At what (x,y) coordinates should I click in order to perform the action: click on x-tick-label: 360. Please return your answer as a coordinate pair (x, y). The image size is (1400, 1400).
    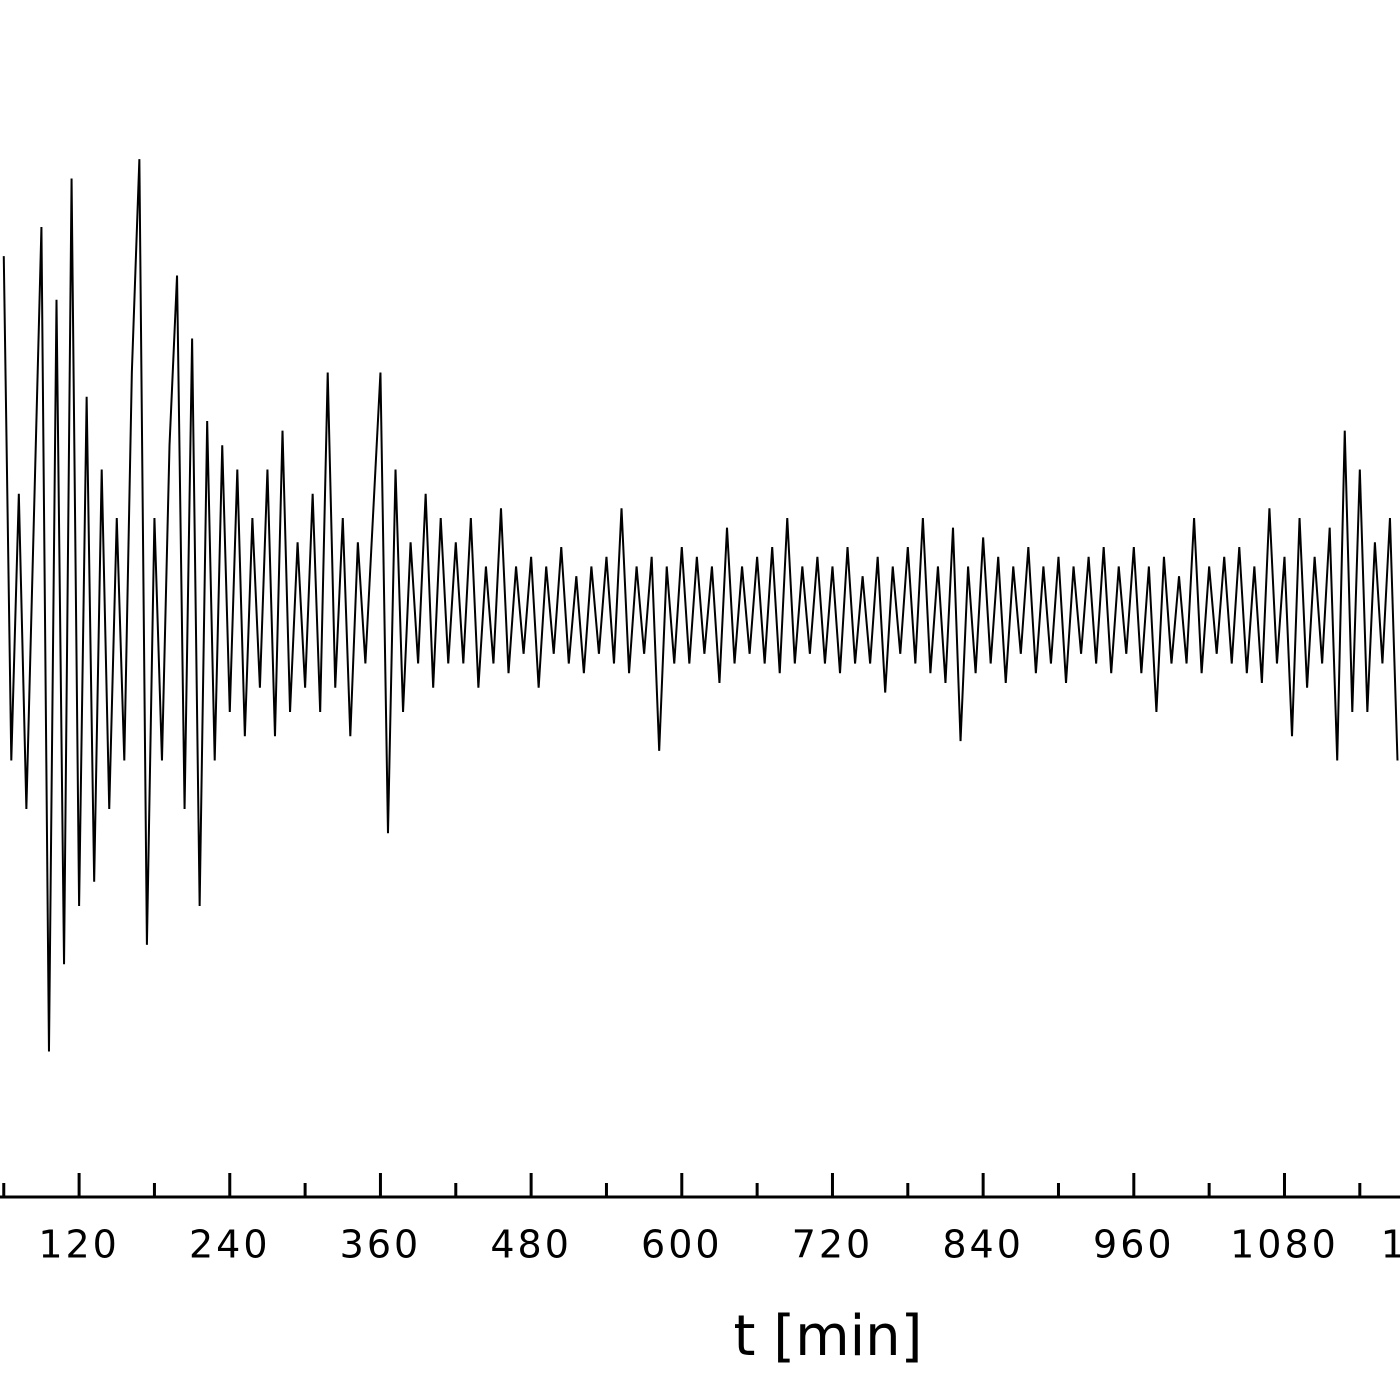
    Looking at the image, I should click on (381, 1245).